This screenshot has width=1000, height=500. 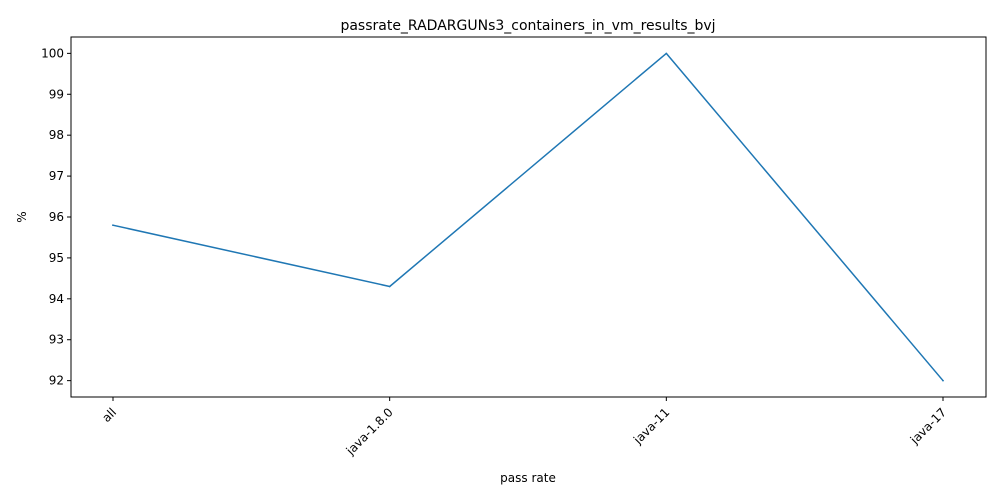 I want to click on y-tick-label: 100, so click(x=52, y=53).